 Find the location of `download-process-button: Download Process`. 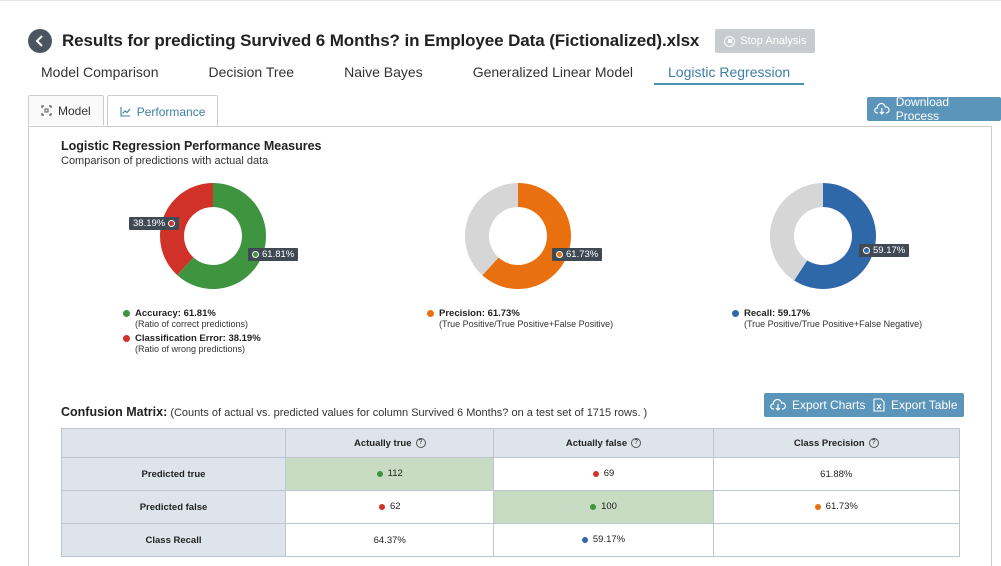

download-process-button: Download Process is located at coordinates (934, 109).